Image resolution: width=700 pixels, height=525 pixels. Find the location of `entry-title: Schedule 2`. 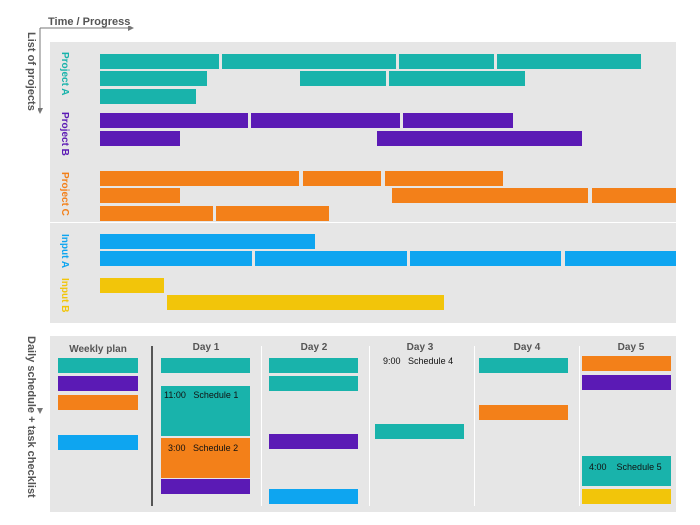

entry-title: Schedule 2 is located at coordinates (216, 448).